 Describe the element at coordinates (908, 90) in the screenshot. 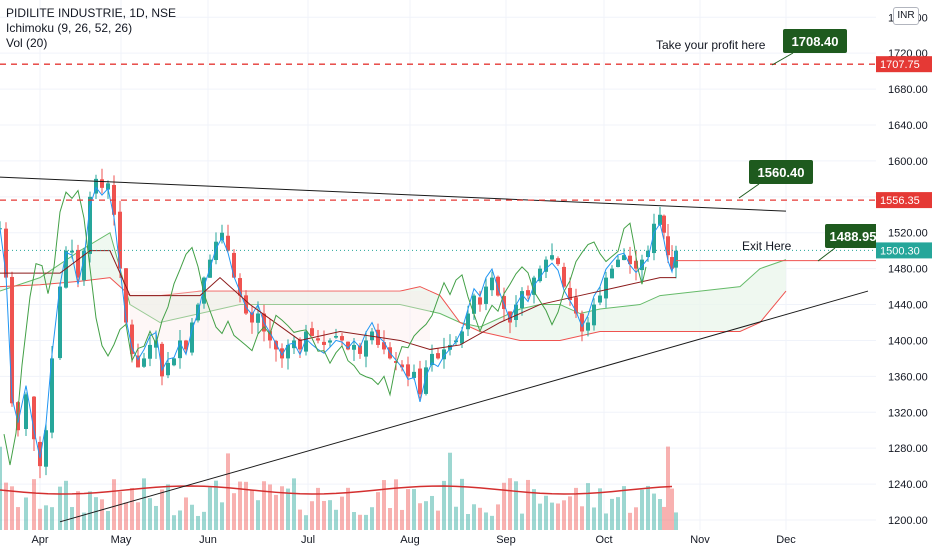

I see `price-tick-label: 1680.00` at that location.